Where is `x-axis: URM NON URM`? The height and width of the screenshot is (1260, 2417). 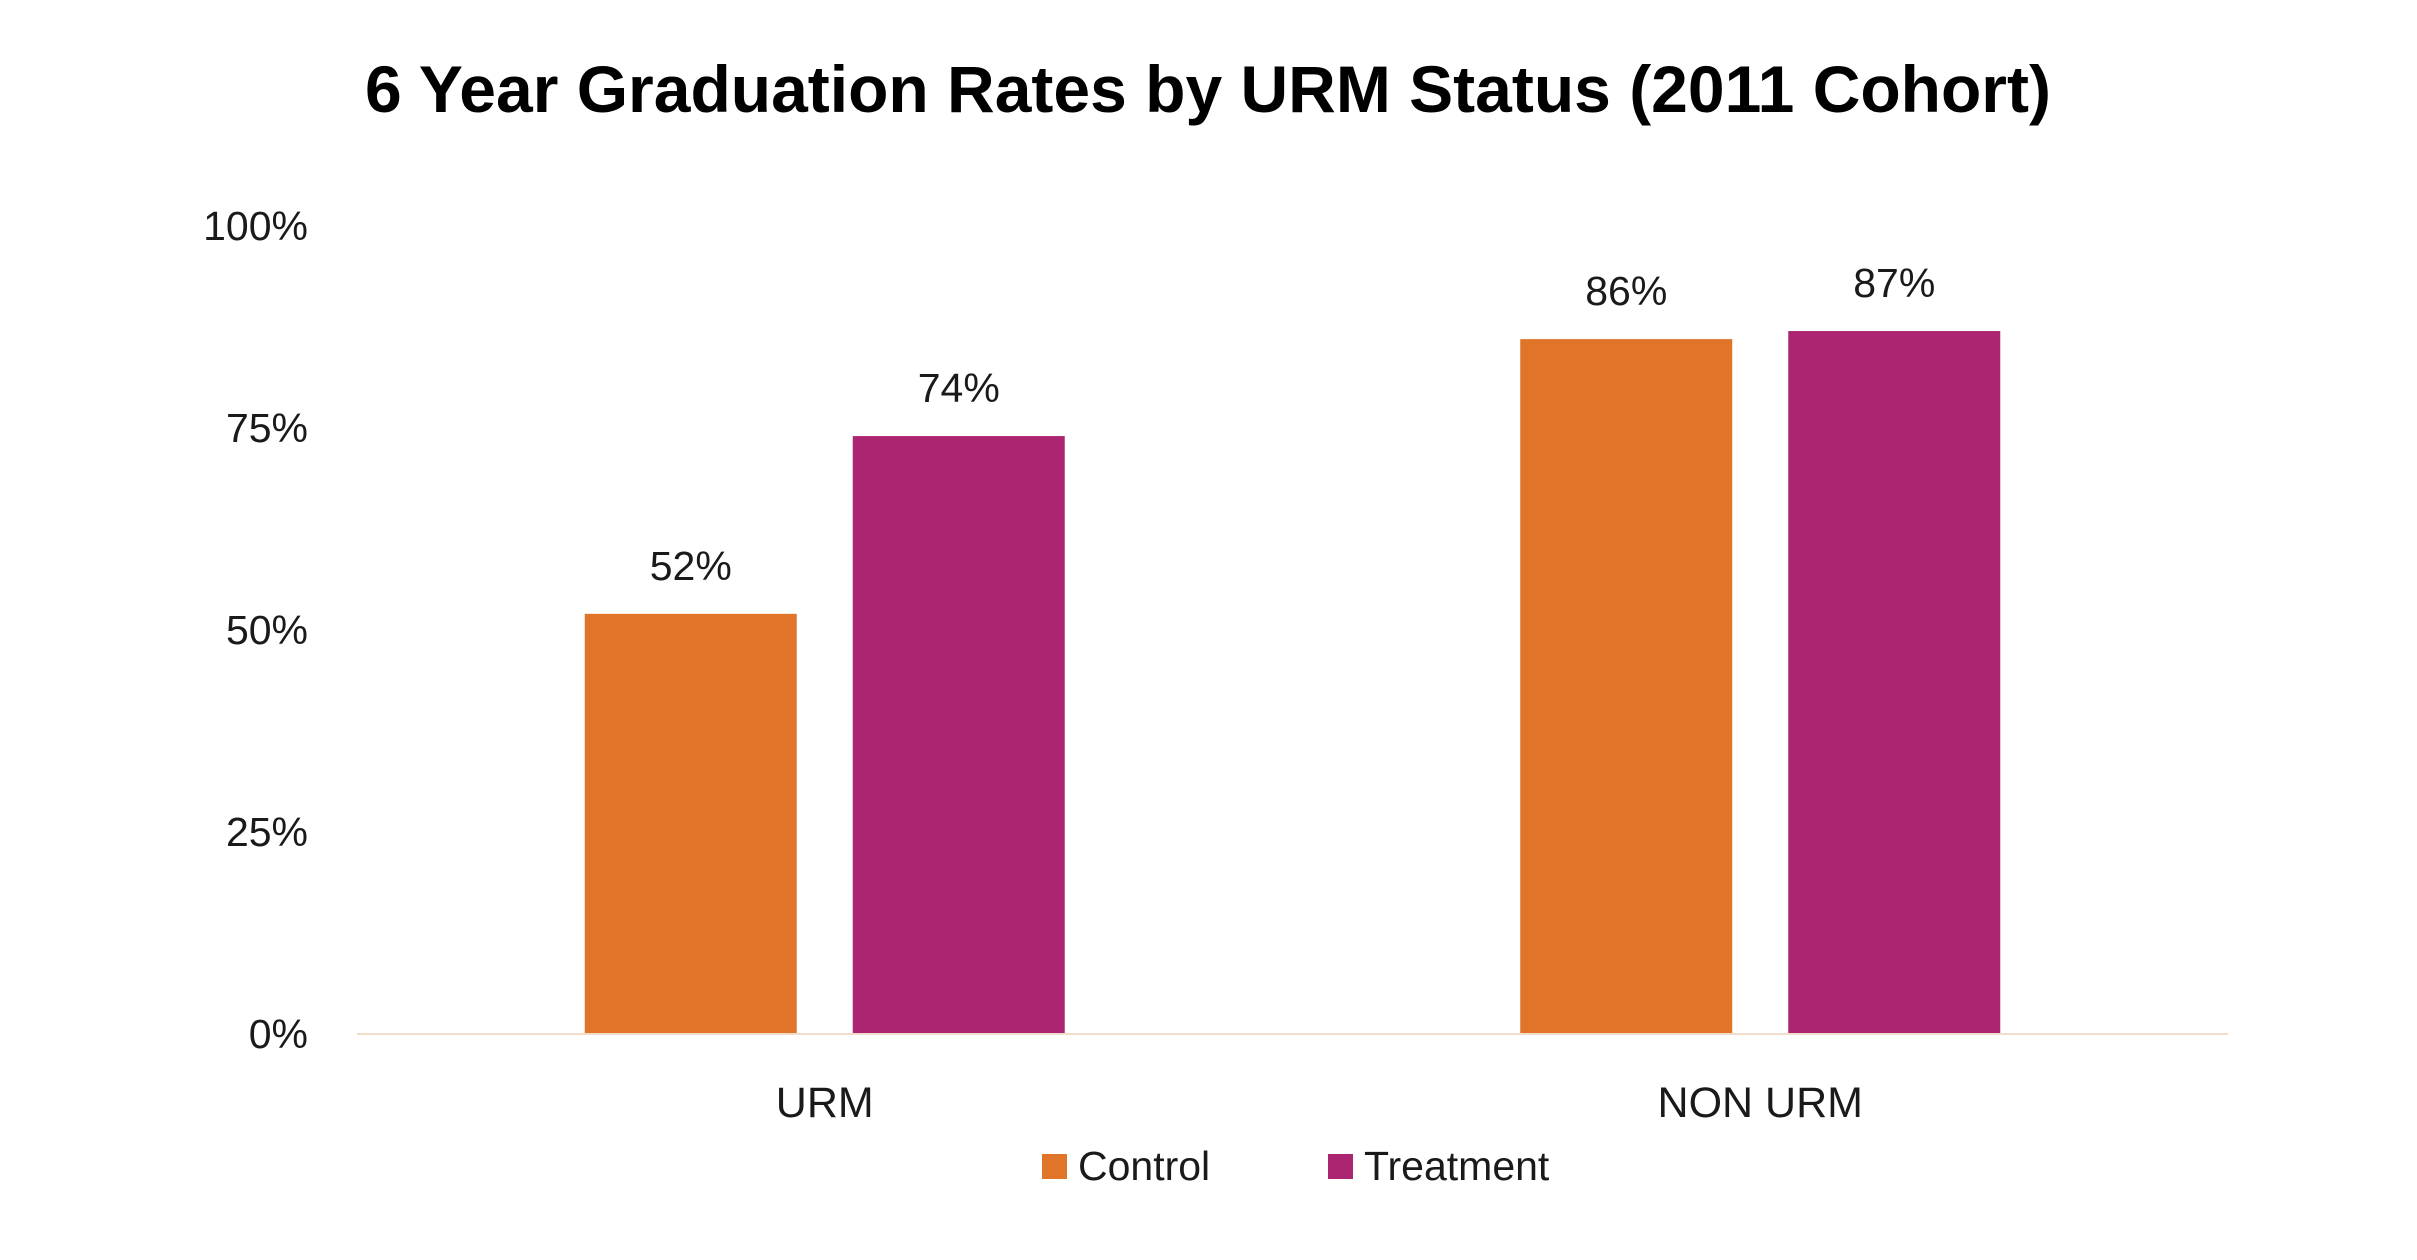
x-axis: URM NON URM is located at coordinates (1292, 1080).